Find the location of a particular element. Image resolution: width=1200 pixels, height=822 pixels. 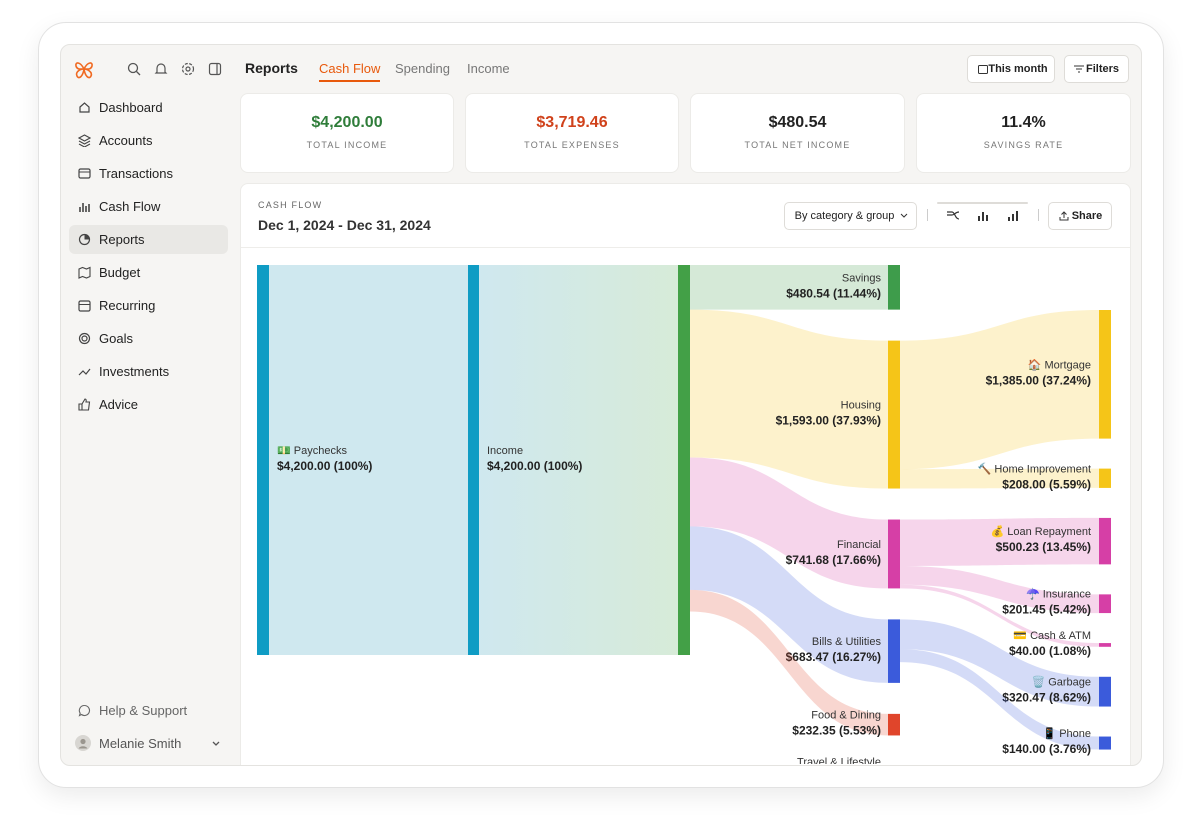

node-name: 💰 Loan Repayment is located at coordinates (1040, 531).